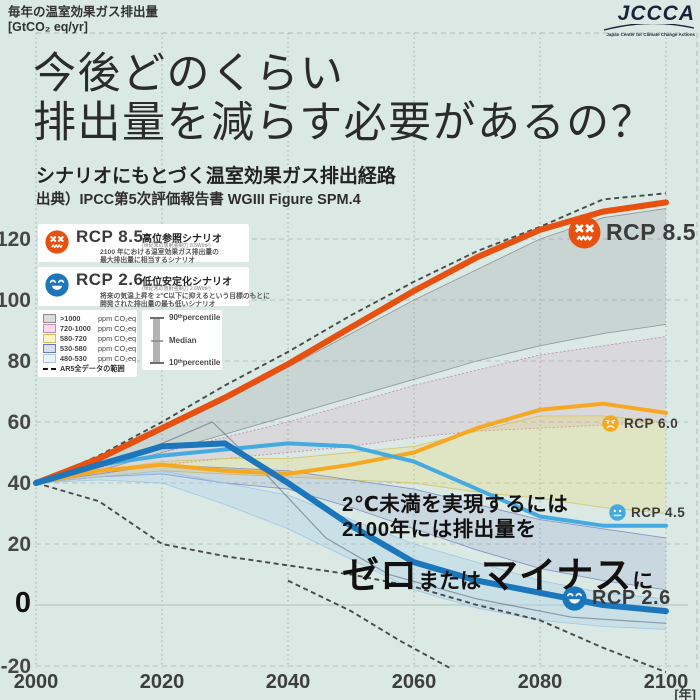  Describe the element at coordinates (90, 338) in the screenshot. I see `ppm-legend-row: 580-720 ppm CO₂eq` at that location.